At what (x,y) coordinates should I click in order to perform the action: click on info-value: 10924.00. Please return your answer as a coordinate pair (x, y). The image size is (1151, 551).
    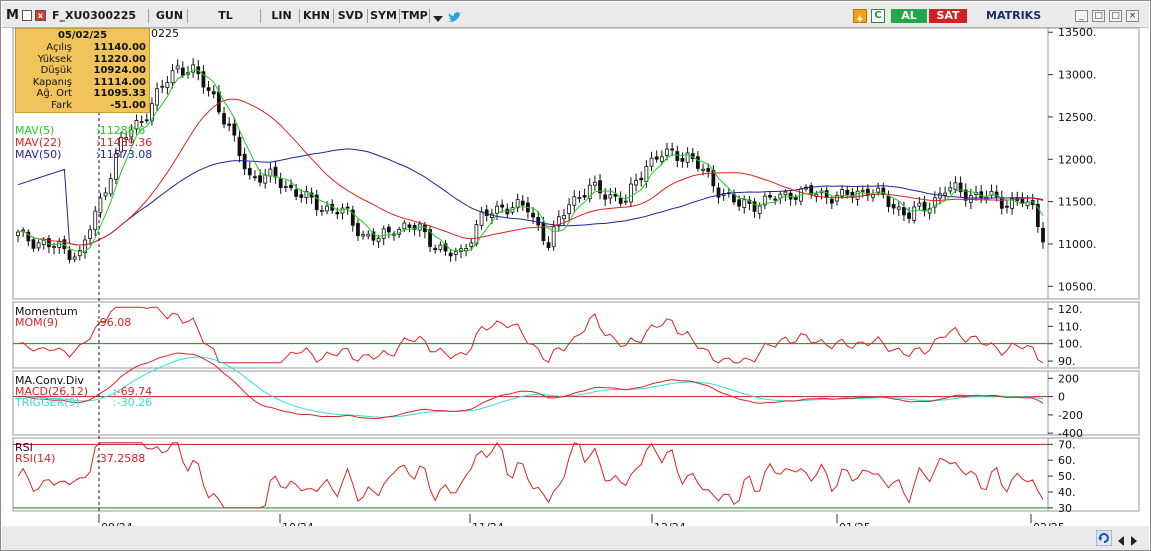
    Looking at the image, I should click on (119, 70).